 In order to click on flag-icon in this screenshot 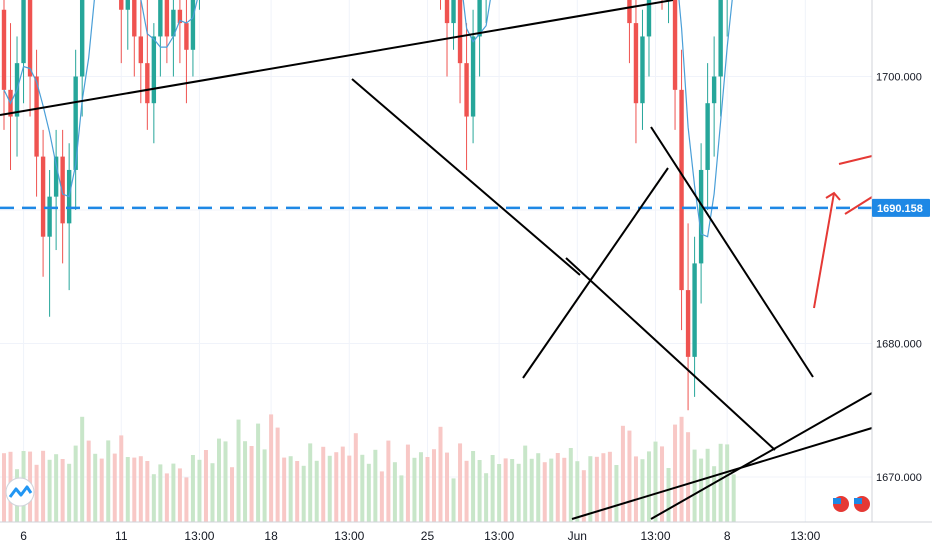, I will do `click(851, 504)`.